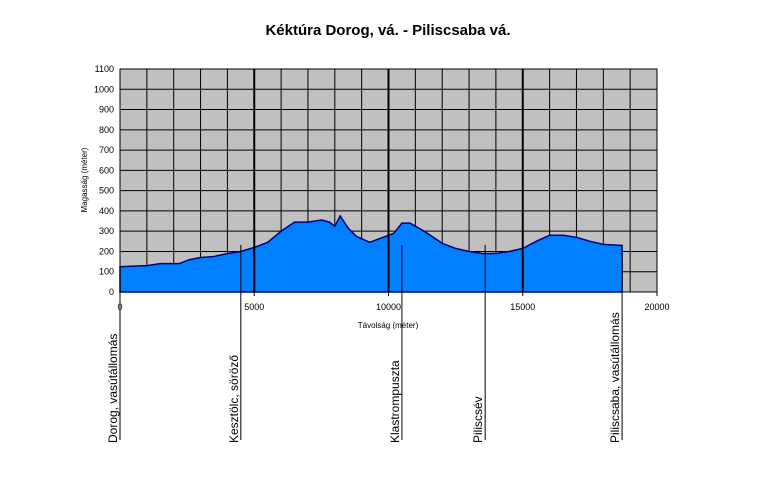 The image size is (778, 484). Describe the element at coordinates (113, 388) in the screenshot. I see `waypoint-label: Dorog, vasútállomás` at that location.